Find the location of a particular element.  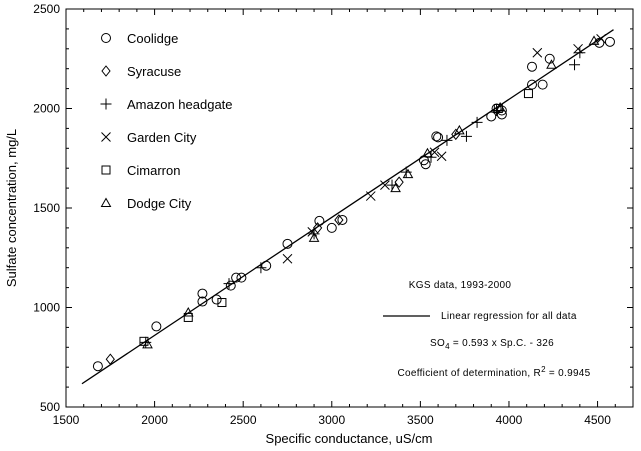

legend-label-coolidge: Coolidge is located at coordinates (152, 38).